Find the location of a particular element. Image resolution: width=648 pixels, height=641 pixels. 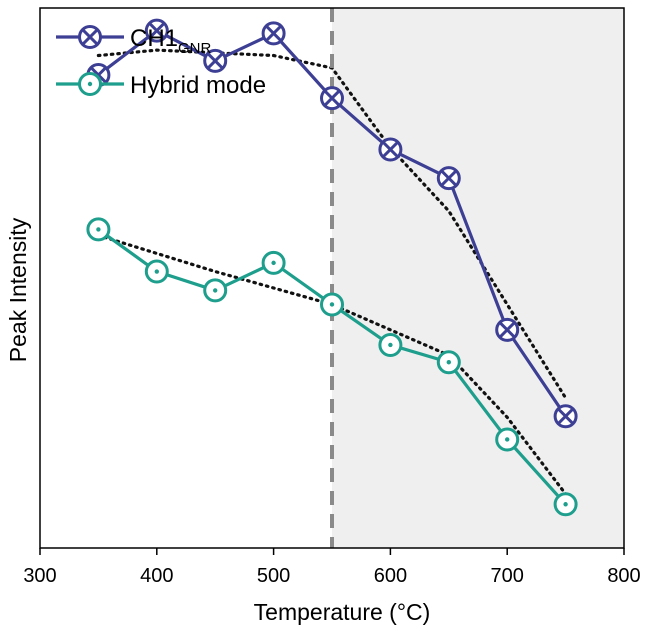

x-tick-label: 800 is located at coordinates (623, 576).